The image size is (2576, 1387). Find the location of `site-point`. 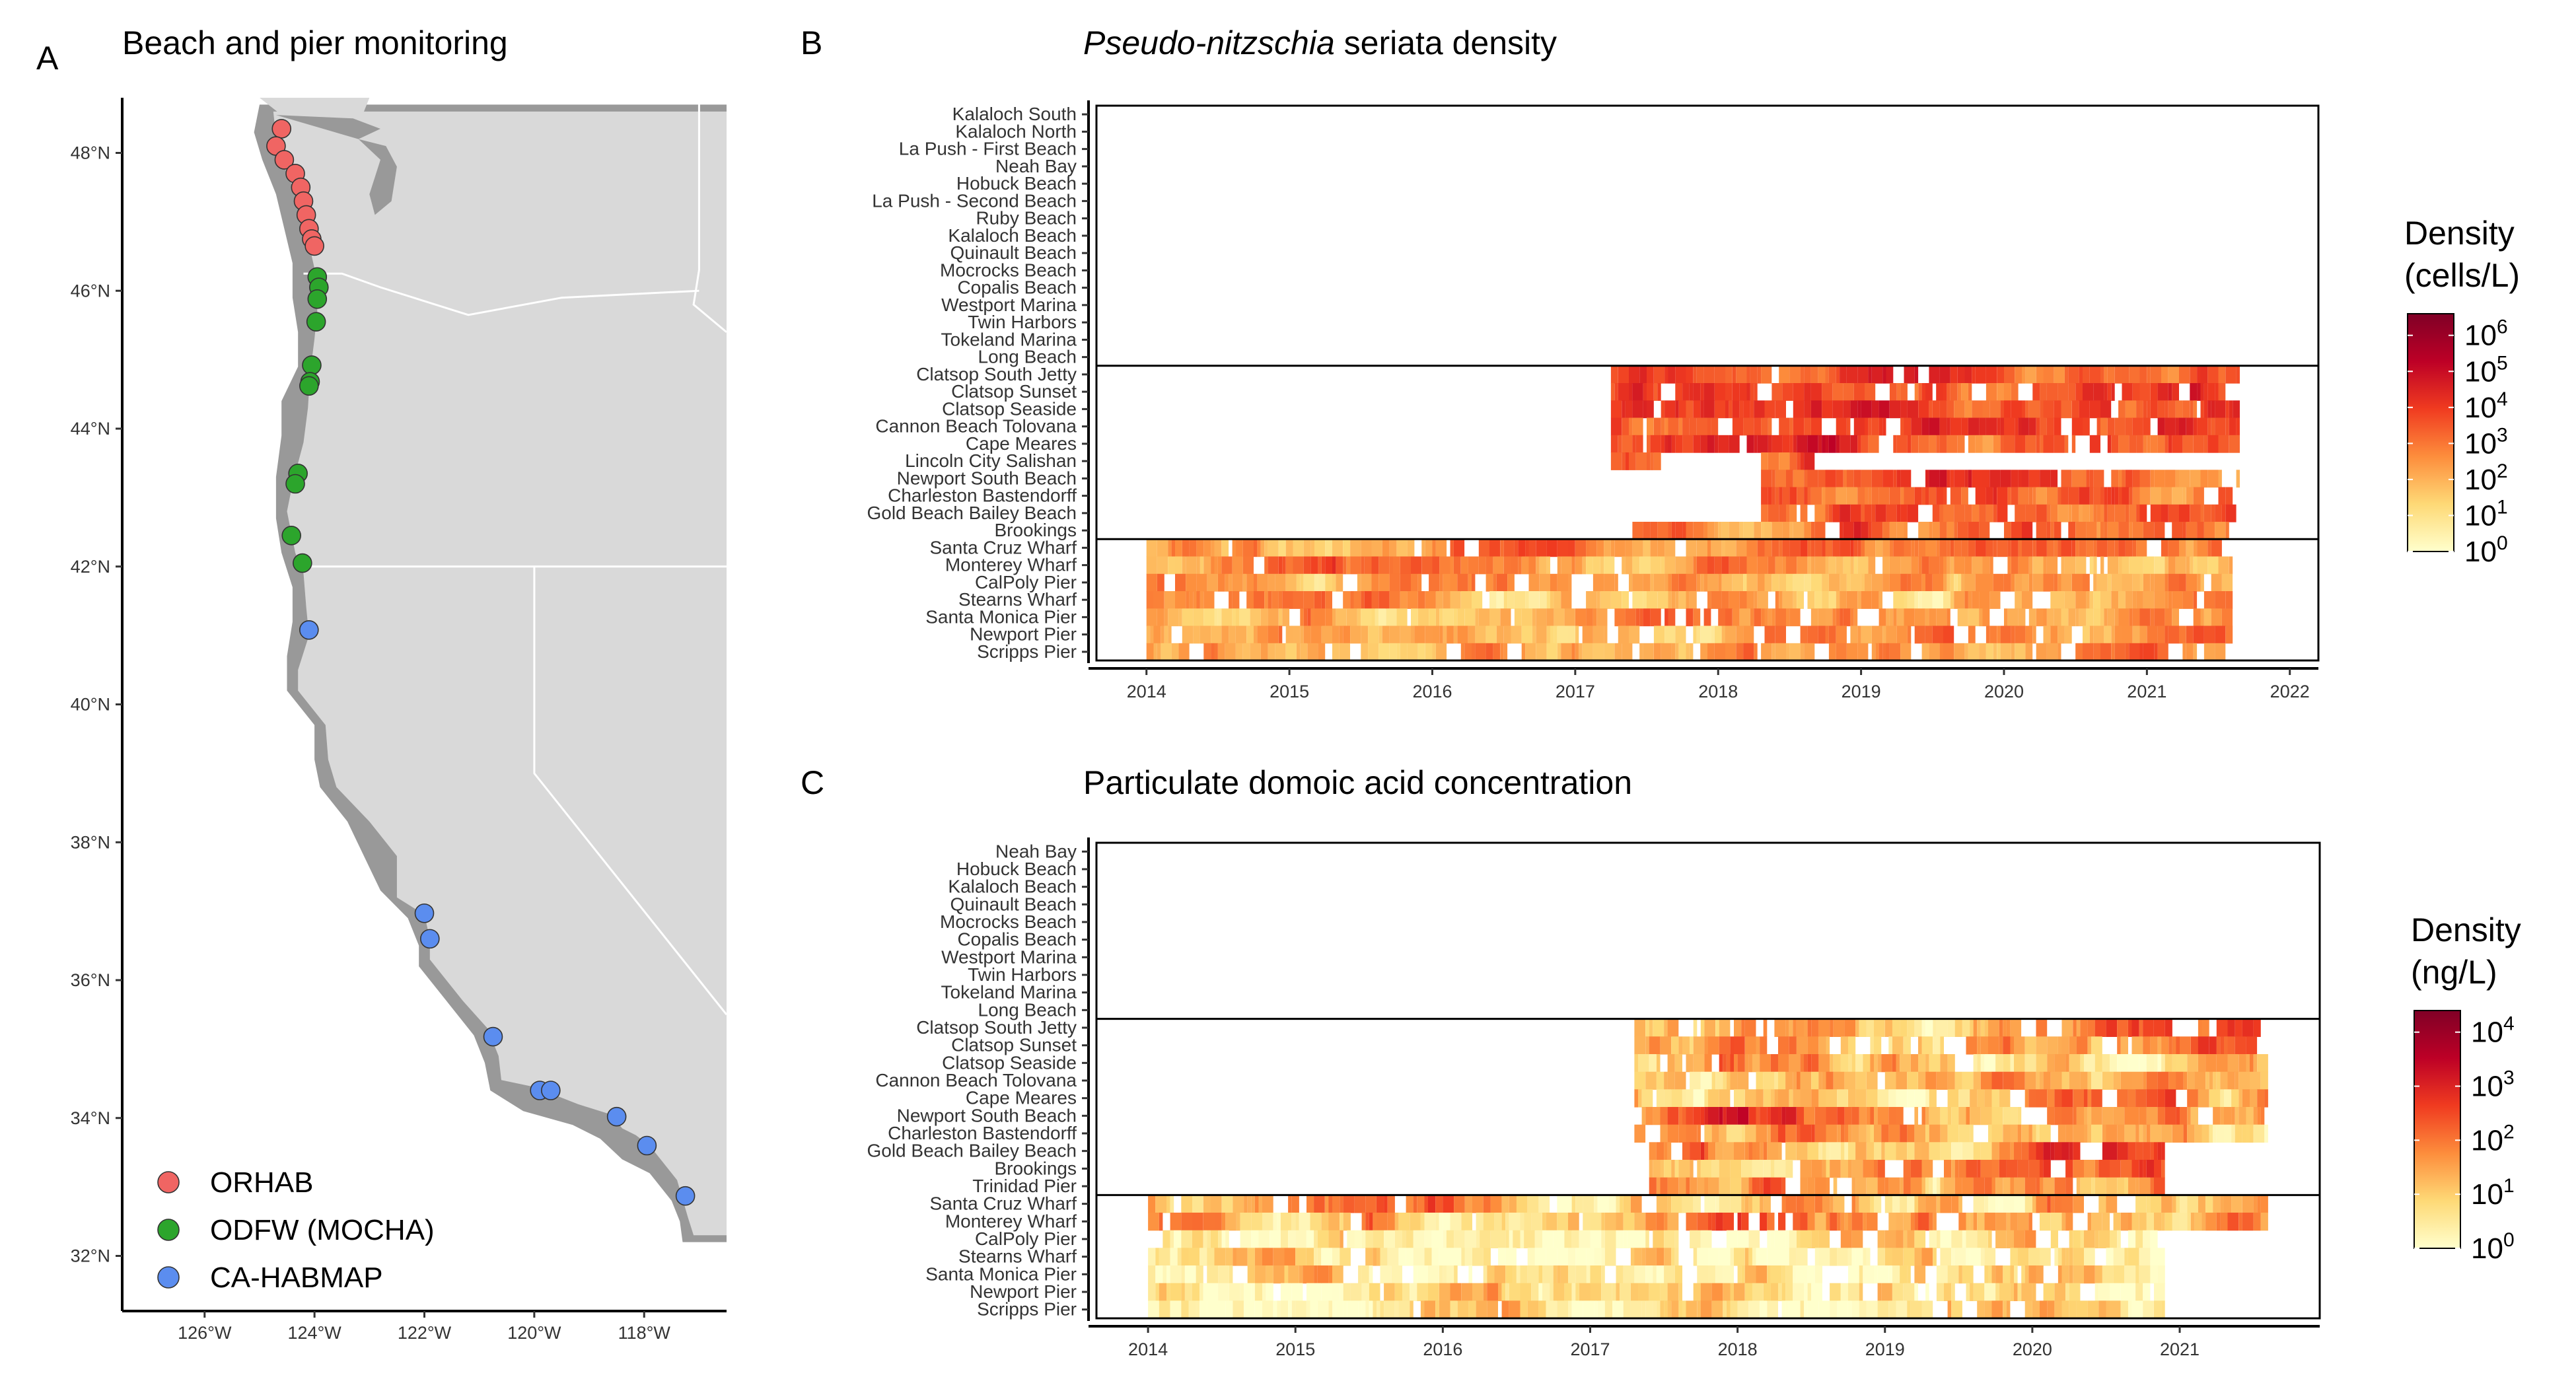

site-point is located at coordinates (291, 535).